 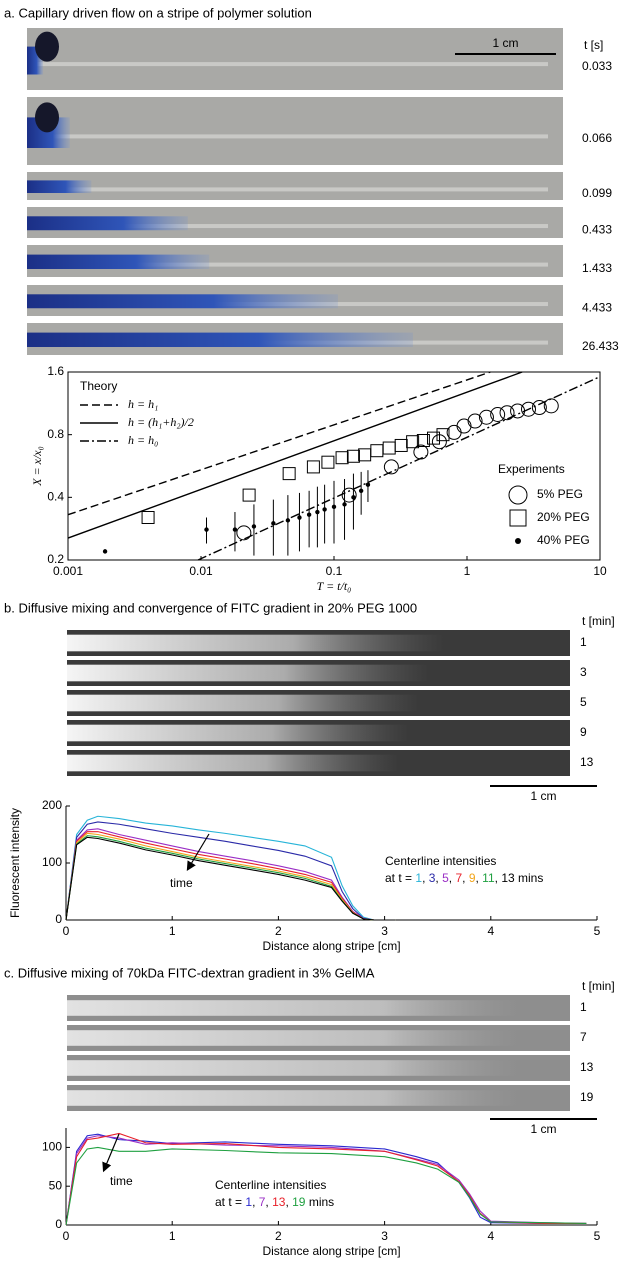 I want to click on legend-swatch, so click(x=518, y=518).